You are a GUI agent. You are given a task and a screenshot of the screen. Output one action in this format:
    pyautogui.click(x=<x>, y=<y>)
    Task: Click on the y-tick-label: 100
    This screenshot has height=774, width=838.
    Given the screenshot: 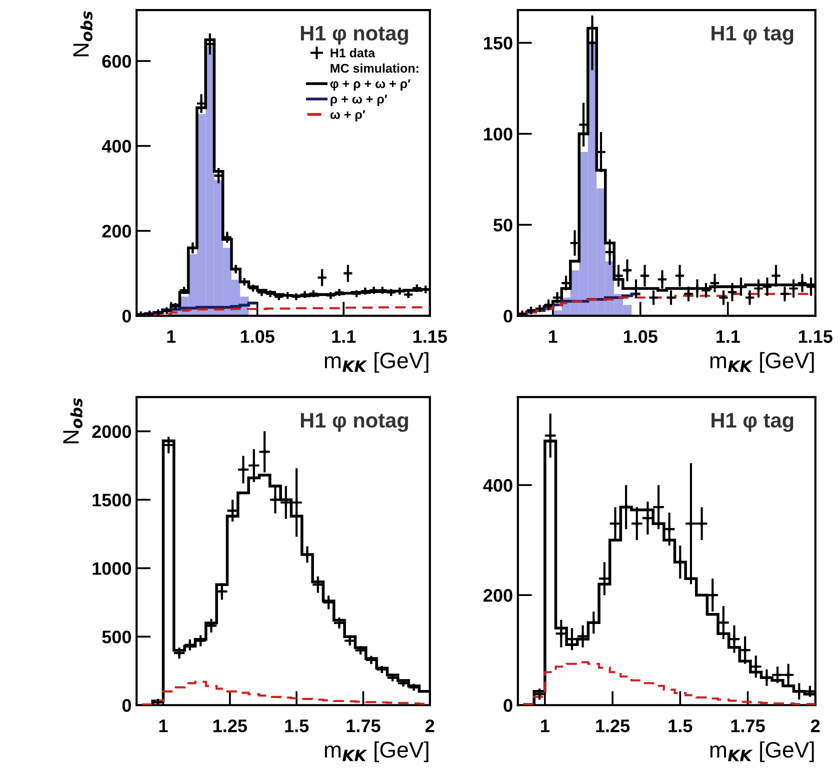 What is the action you would take?
    pyautogui.click(x=498, y=134)
    